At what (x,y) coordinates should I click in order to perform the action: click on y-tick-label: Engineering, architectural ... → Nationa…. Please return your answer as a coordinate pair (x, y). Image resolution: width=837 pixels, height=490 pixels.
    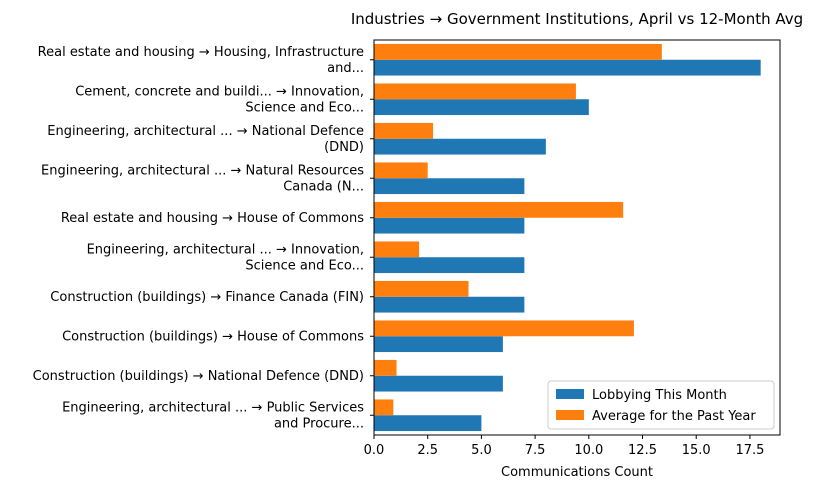
    Looking at the image, I should click on (205, 139).